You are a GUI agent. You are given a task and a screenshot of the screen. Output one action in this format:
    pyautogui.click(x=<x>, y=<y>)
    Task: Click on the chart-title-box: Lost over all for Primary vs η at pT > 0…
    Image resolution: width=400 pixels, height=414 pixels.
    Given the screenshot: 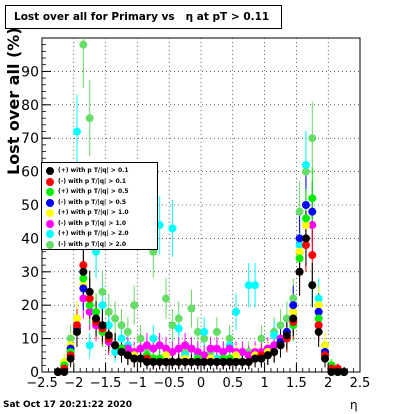 What is the action you would take?
    pyautogui.click(x=143, y=17)
    